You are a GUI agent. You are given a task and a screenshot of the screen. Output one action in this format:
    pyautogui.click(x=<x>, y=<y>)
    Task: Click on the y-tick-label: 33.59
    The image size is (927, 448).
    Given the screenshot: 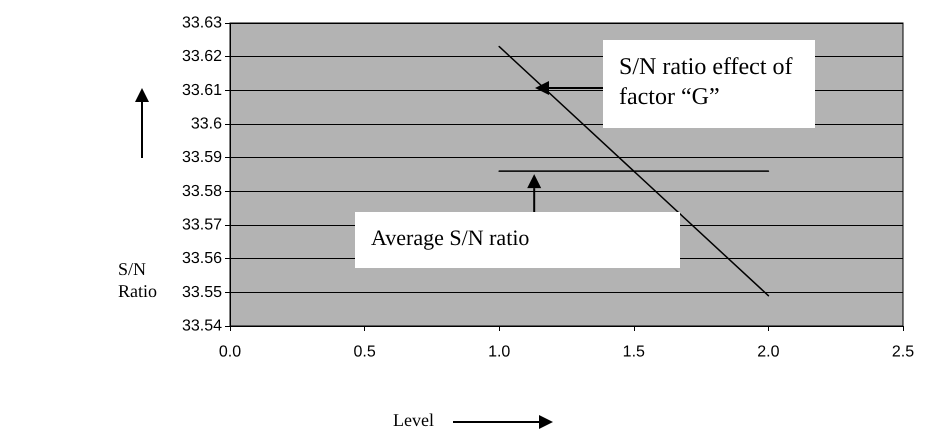 What is the action you would take?
    pyautogui.click(x=202, y=157)
    